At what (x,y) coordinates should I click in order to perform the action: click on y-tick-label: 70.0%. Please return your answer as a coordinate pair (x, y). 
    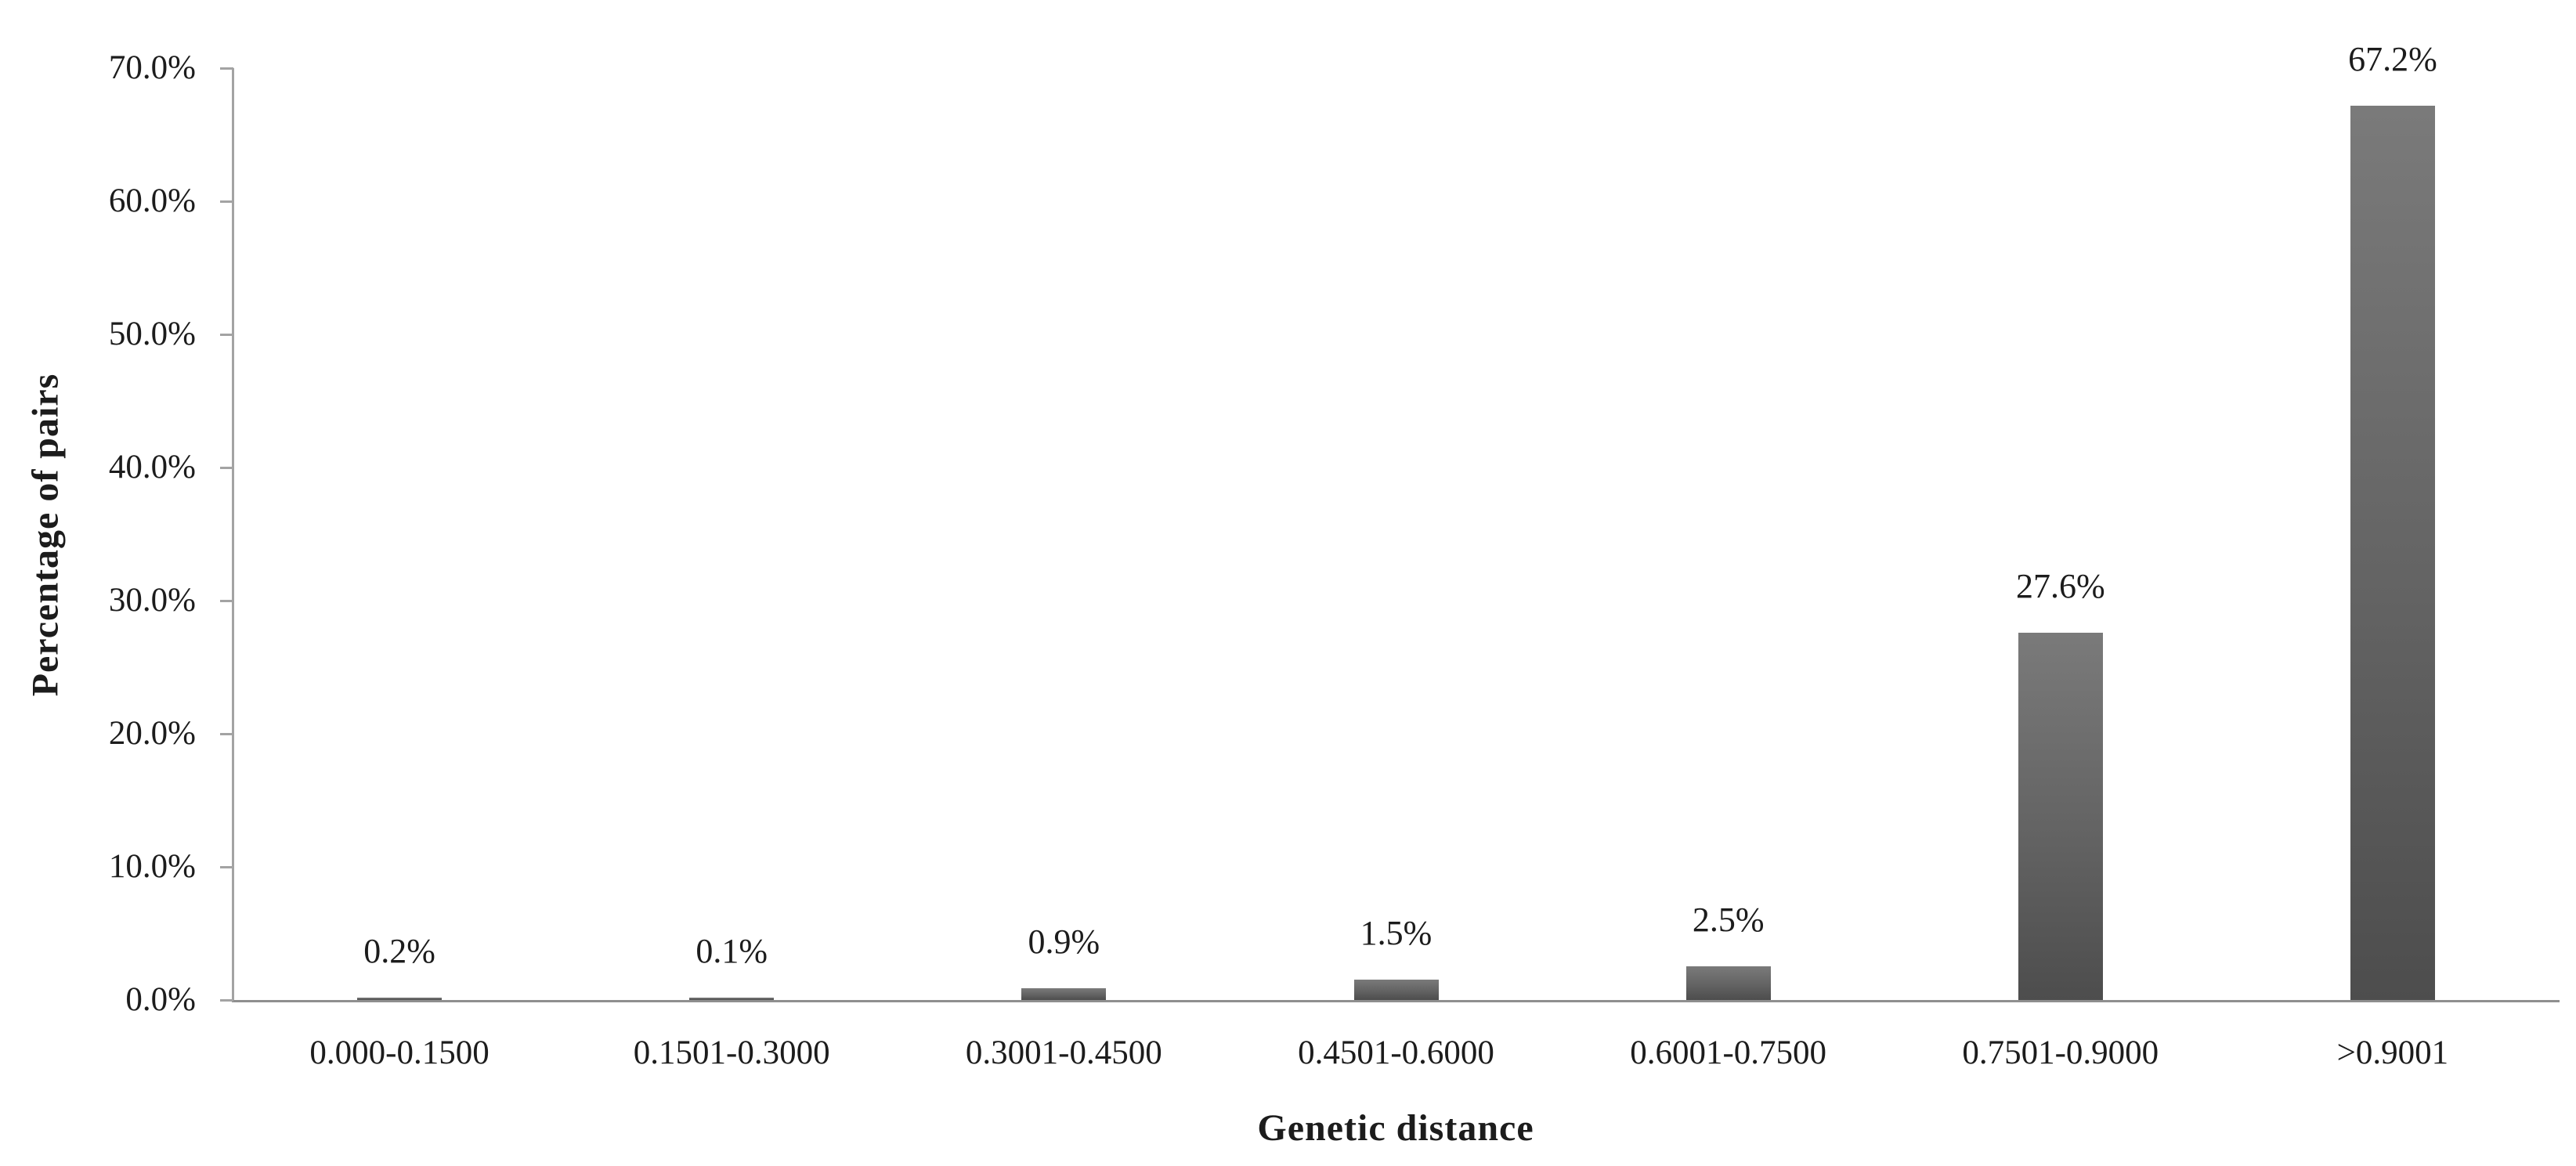
    Looking at the image, I should click on (152, 67).